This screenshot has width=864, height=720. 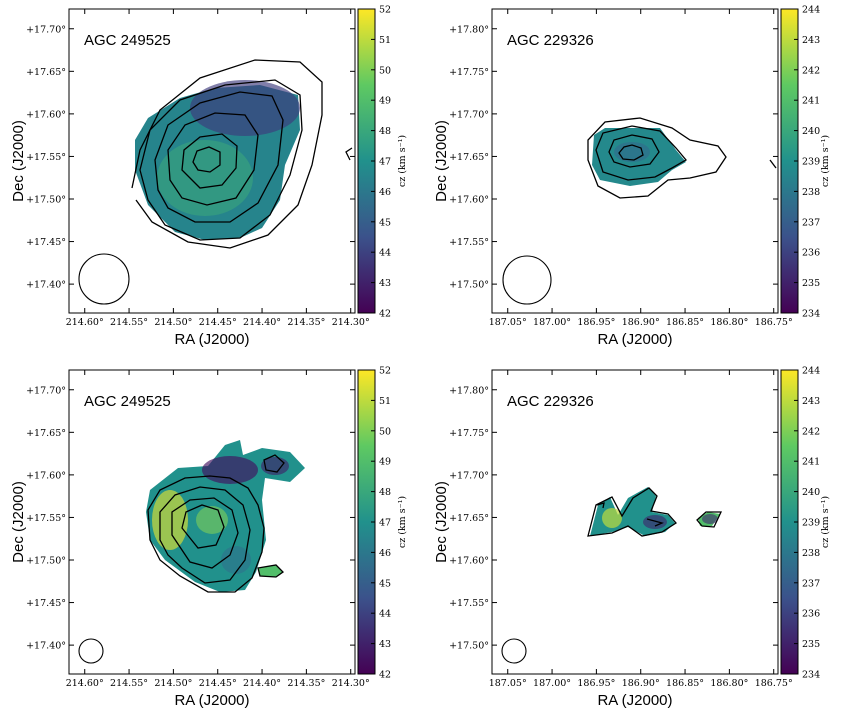 I want to click on colorbar-tick-label: 239, so click(x=811, y=162).